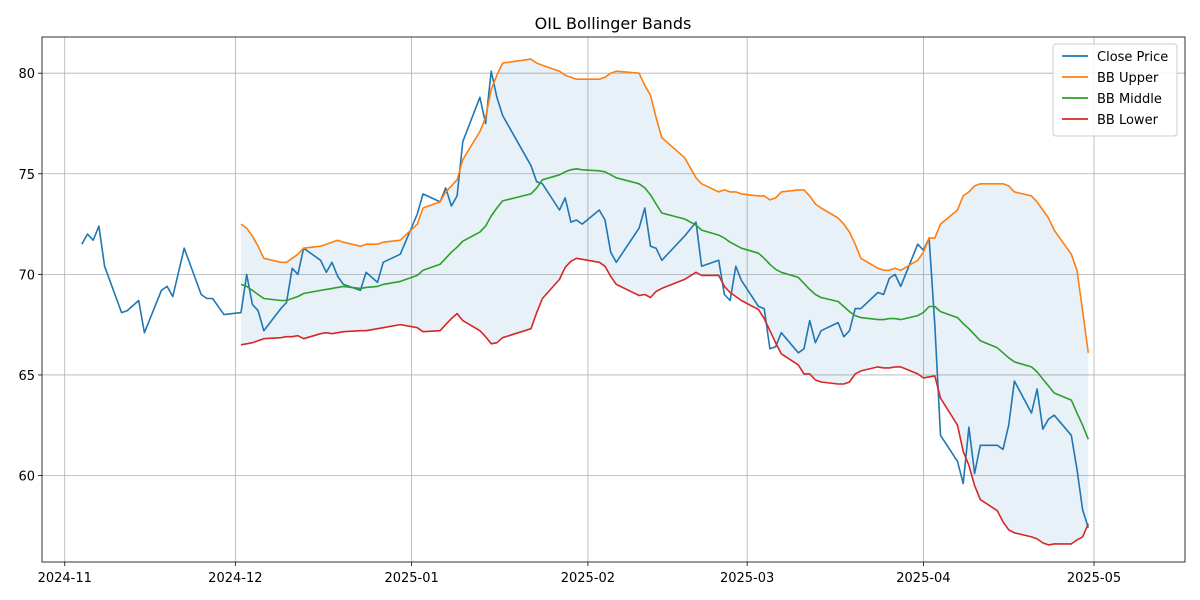  I want to click on legend-box, so click(1115, 90).